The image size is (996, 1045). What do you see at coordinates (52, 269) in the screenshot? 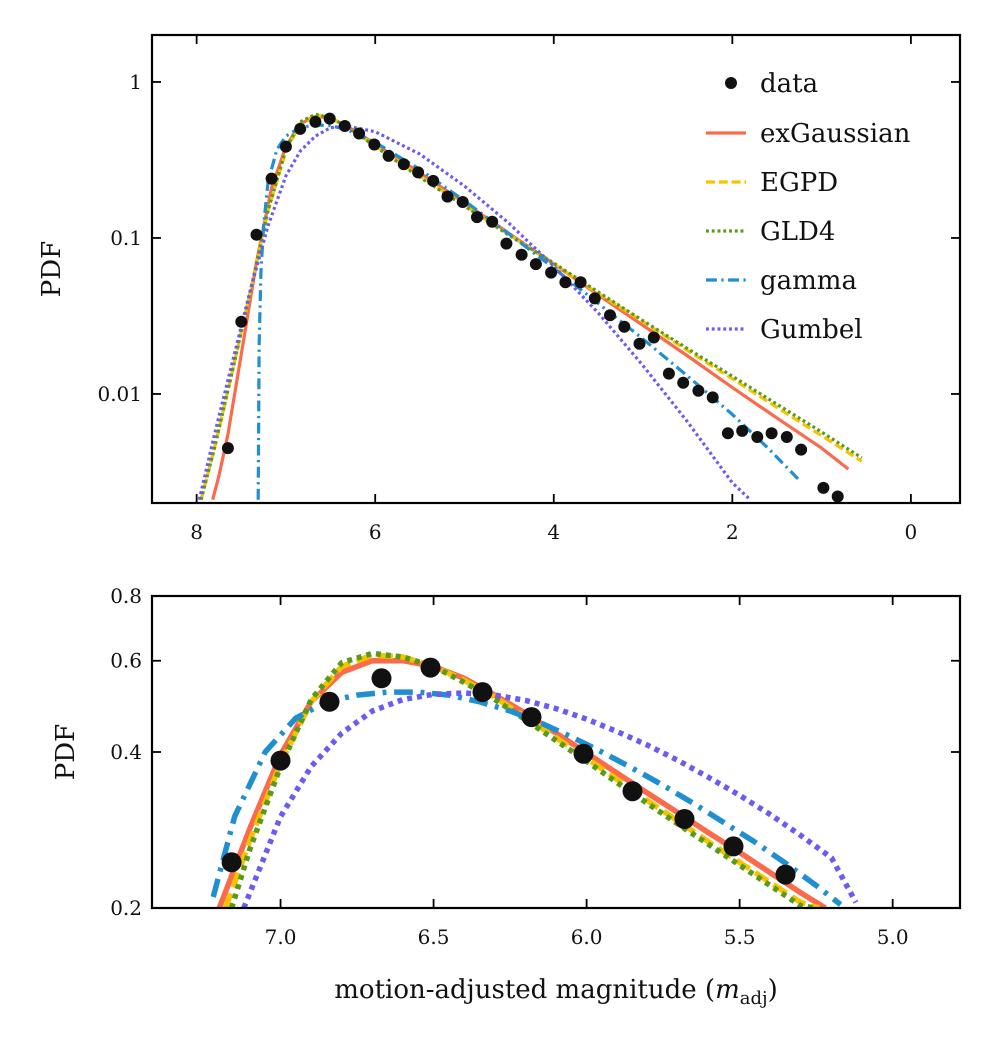
I see `top-y-axis-label: PDF` at bounding box center [52, 269].